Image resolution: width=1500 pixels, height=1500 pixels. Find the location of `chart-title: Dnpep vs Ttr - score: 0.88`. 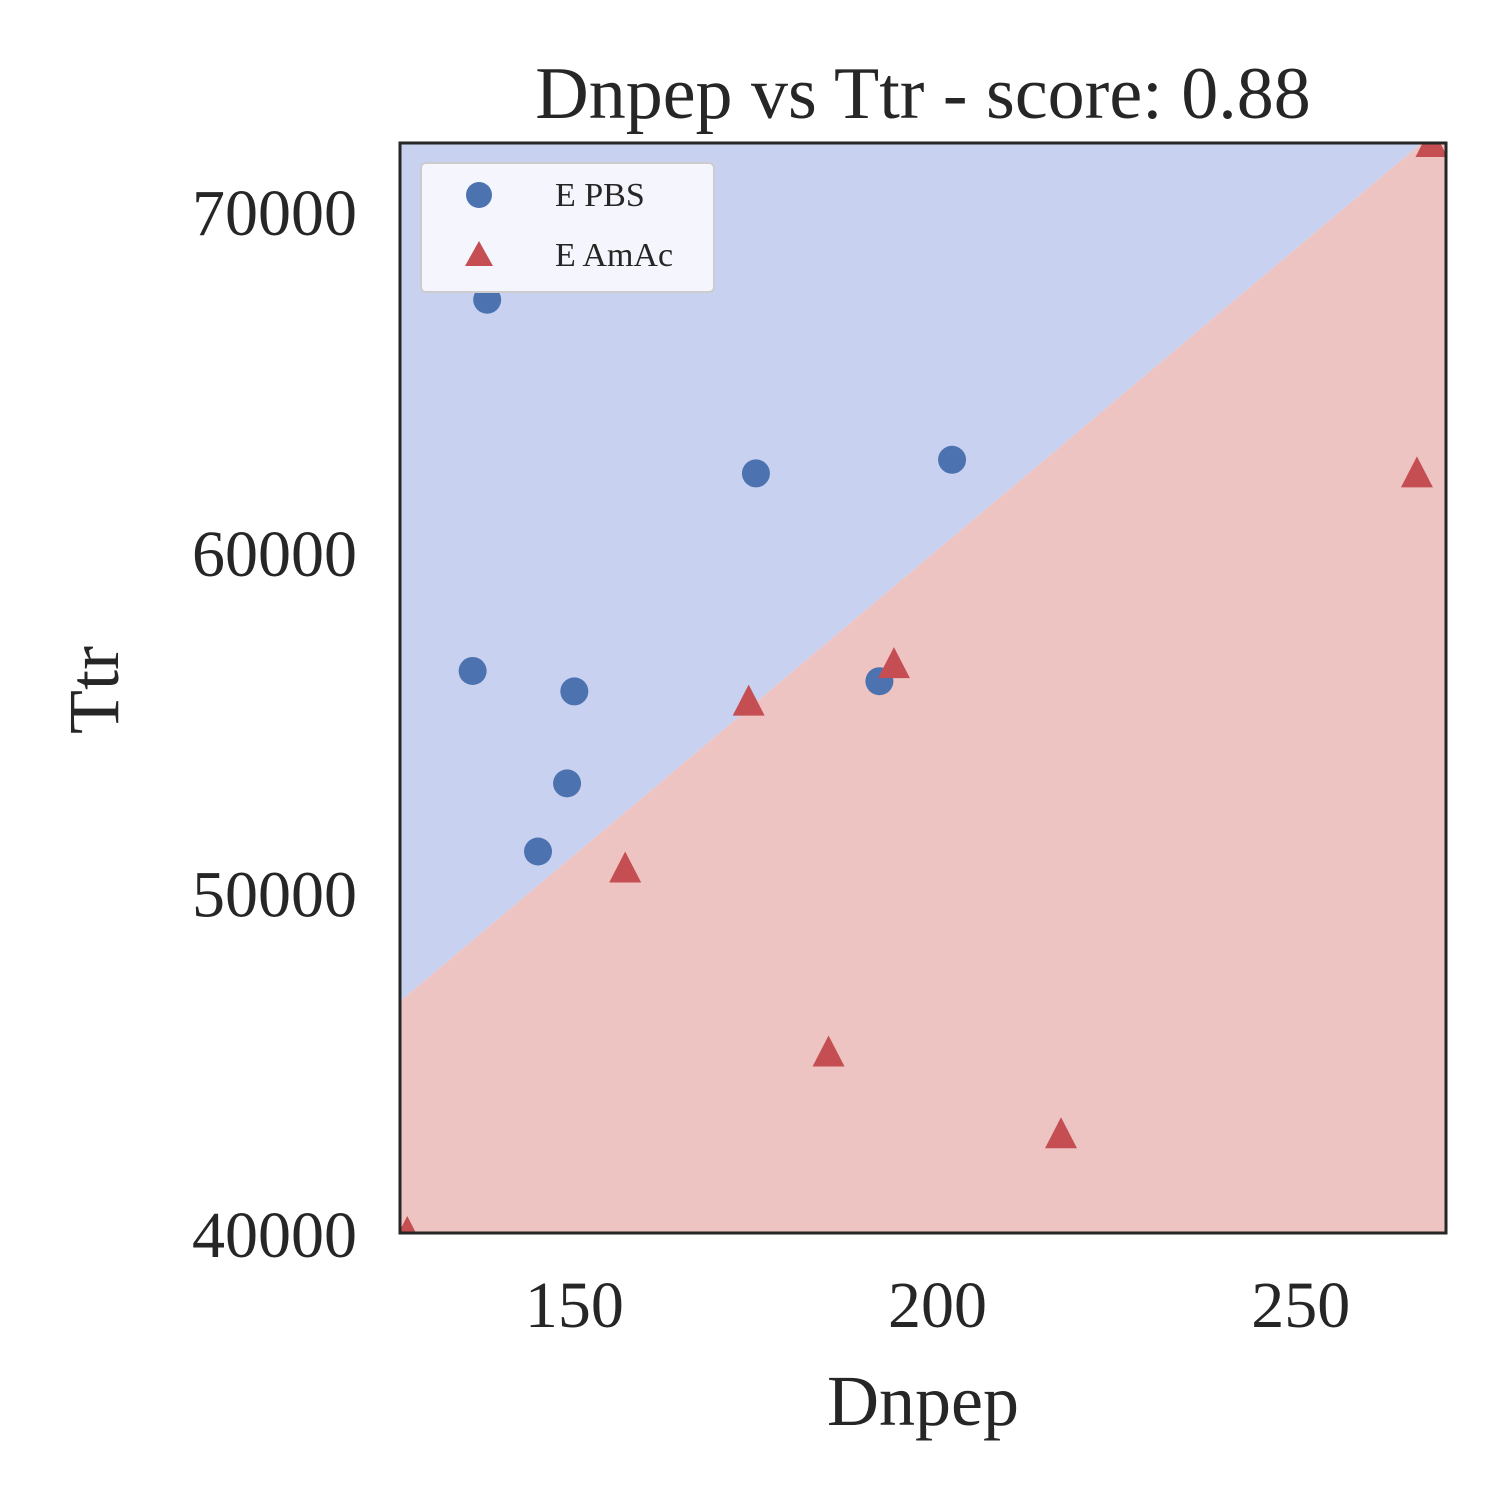

chart-title: Dnpep vs Ttr - score: 0.88 is located at coordinates (922, 94).